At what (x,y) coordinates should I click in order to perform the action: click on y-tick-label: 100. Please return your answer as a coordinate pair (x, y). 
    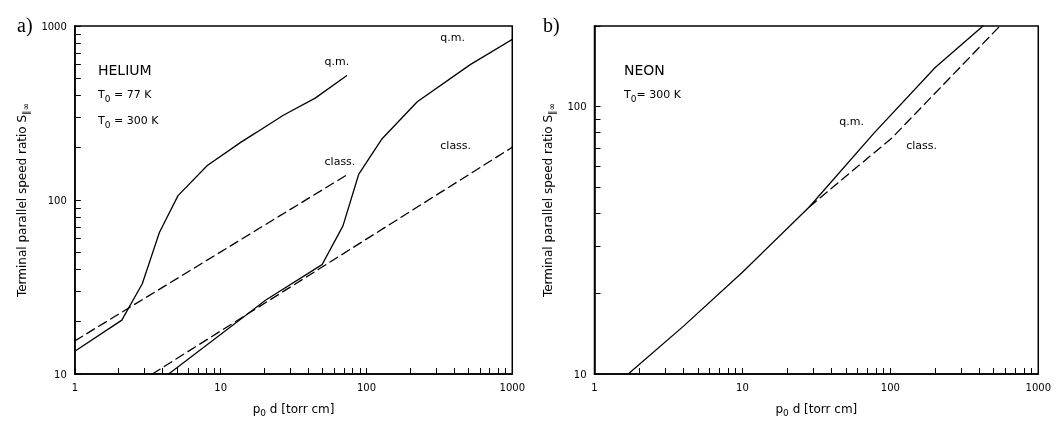
    Looking at the image, I should click on (57, 200).